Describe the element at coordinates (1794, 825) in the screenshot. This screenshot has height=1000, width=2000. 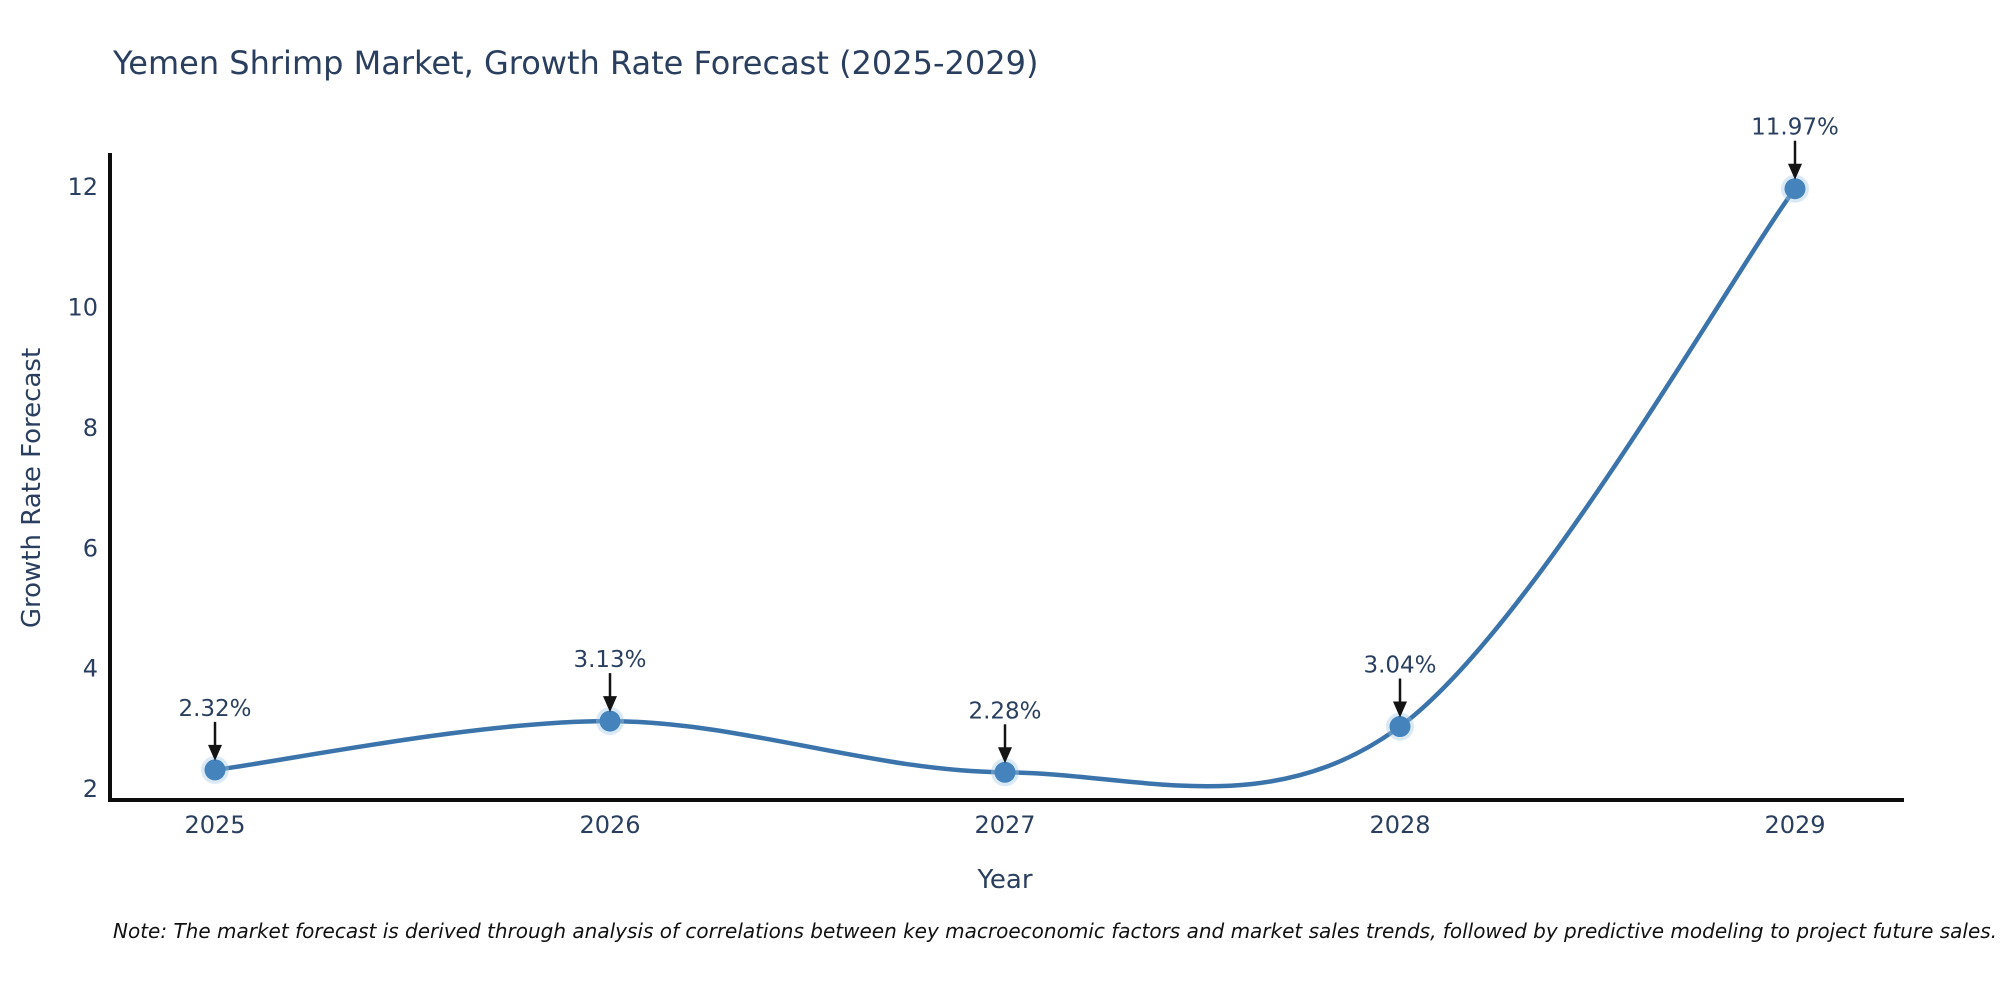
I see `x-tick-label: 2029` at that location.